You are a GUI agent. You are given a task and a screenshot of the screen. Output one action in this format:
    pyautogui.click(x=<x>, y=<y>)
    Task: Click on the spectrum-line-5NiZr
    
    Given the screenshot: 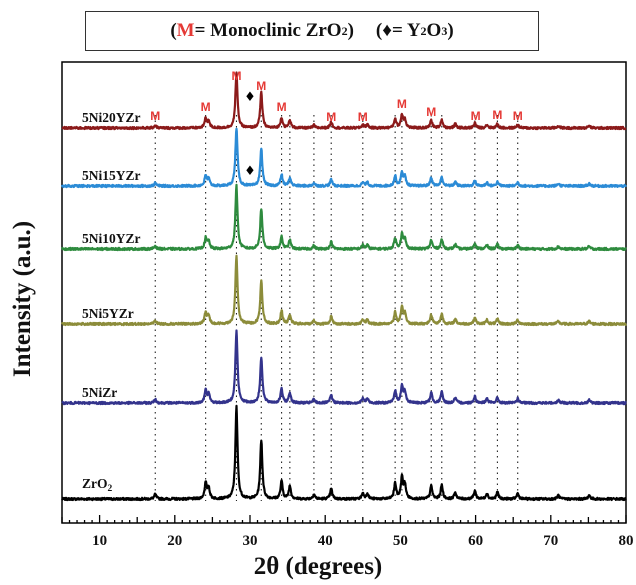 What is the action you would take?
    pyautogui.click(x=344, y=367)
    